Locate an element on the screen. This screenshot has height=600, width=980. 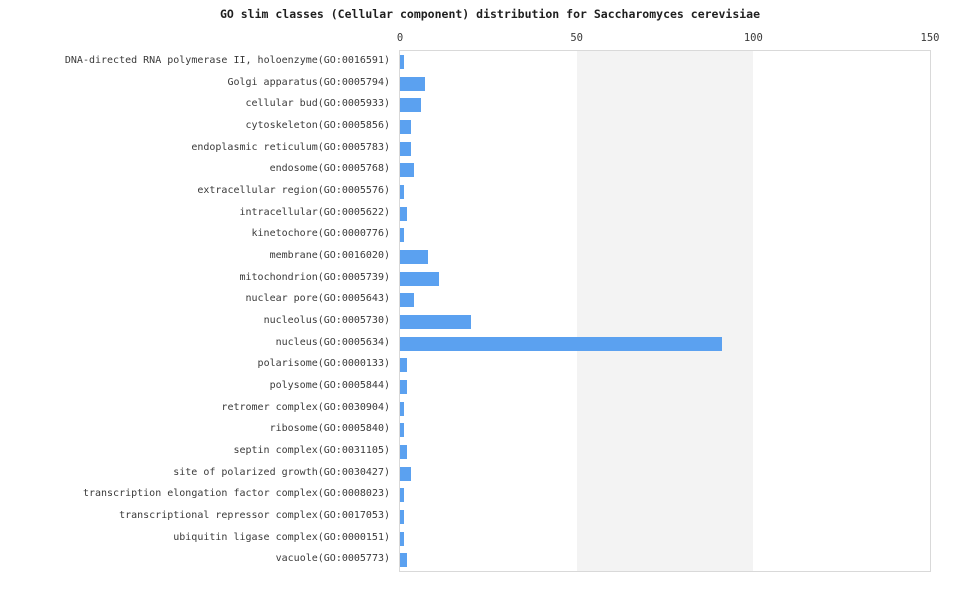
x-tick-label: 150 is located at coordinates (930, 38).